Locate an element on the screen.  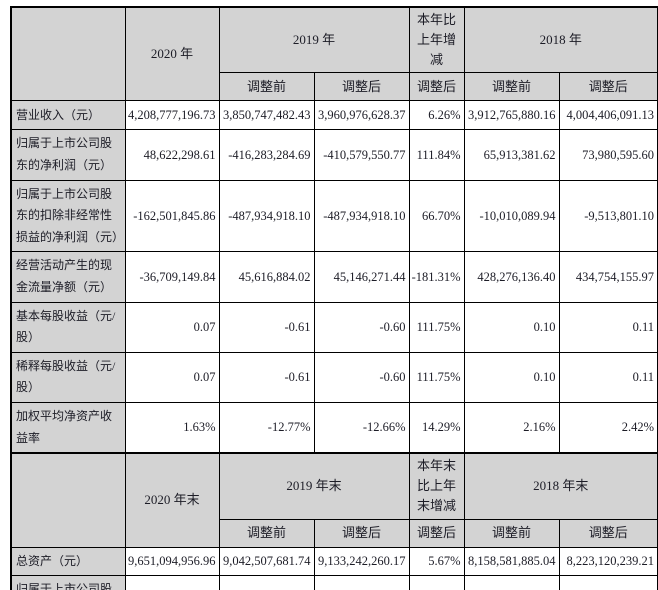
cell-value: 65,913,381.62 is located at coordinates (511, 155).